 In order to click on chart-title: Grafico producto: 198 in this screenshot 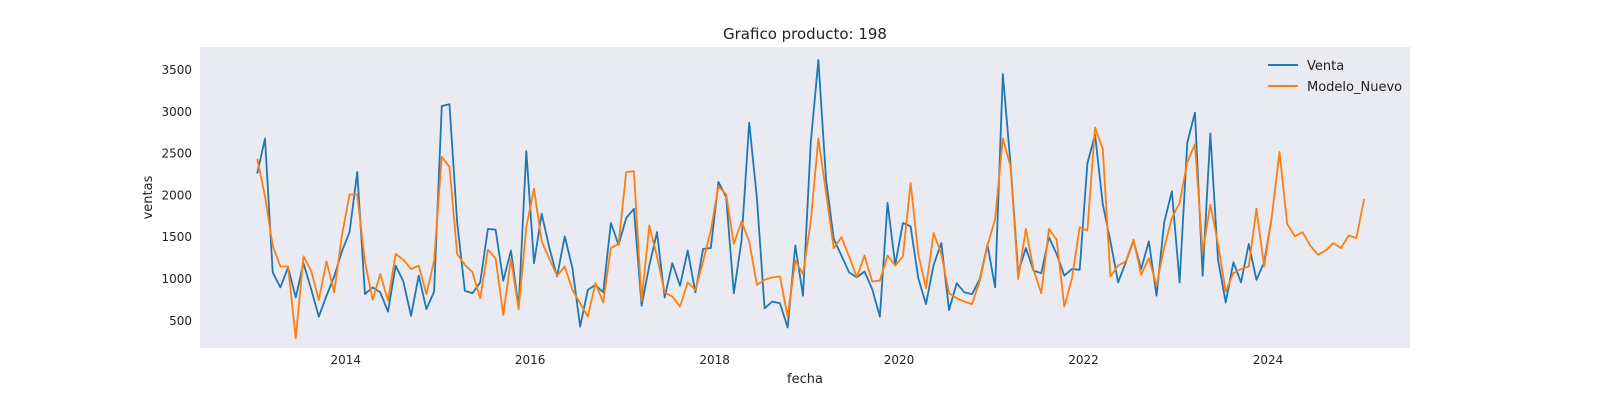, I will do `click(805, 34)`.